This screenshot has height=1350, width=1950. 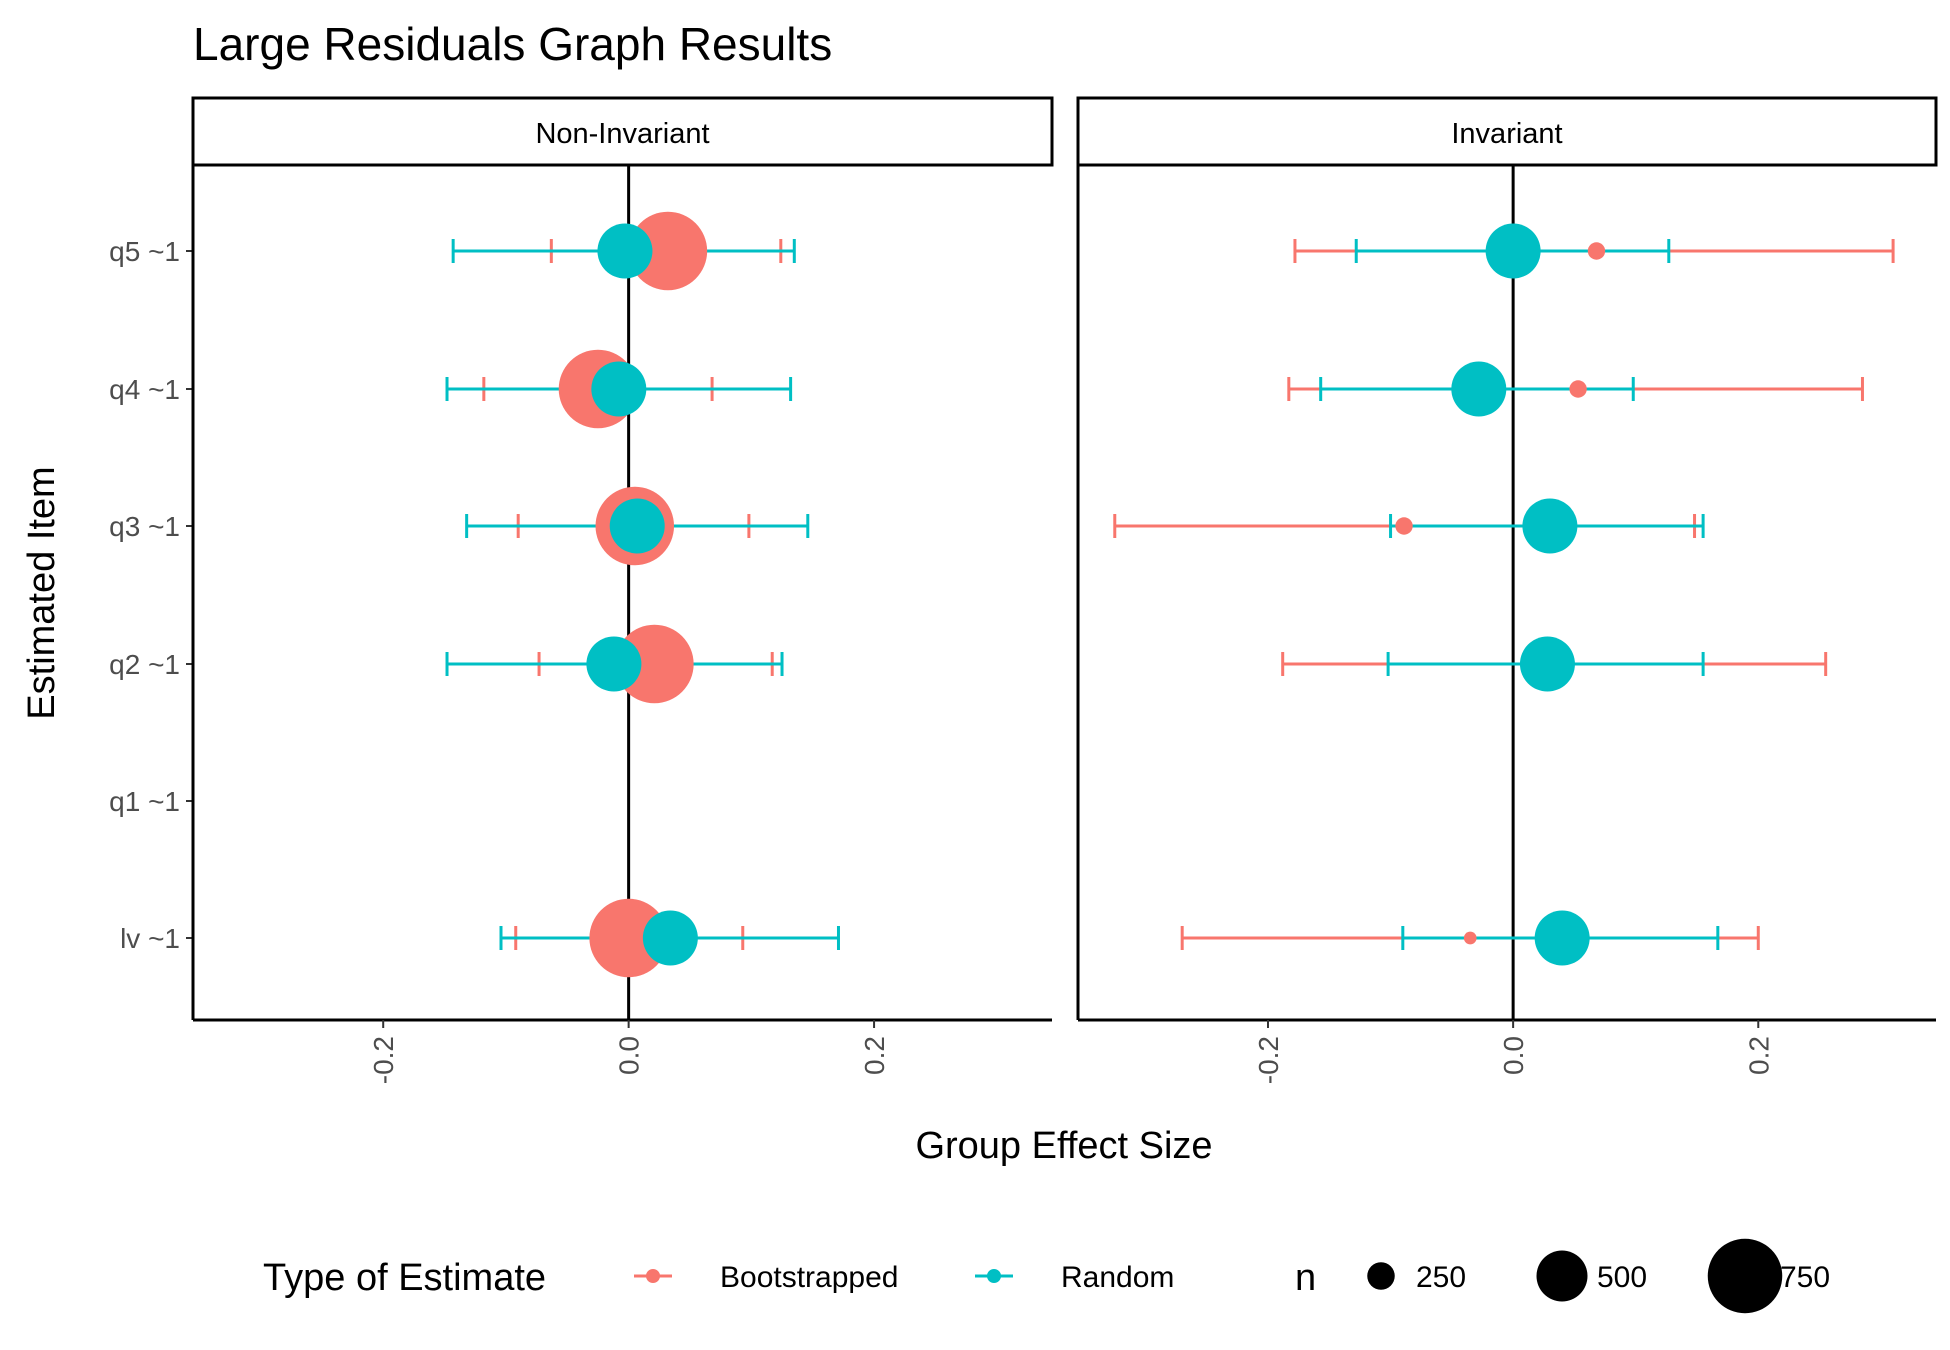 What do you see at coordinates (150, 938) in the screenshot?
I see `y-tick-label: lv ~1` at bounding box center [150, 938].